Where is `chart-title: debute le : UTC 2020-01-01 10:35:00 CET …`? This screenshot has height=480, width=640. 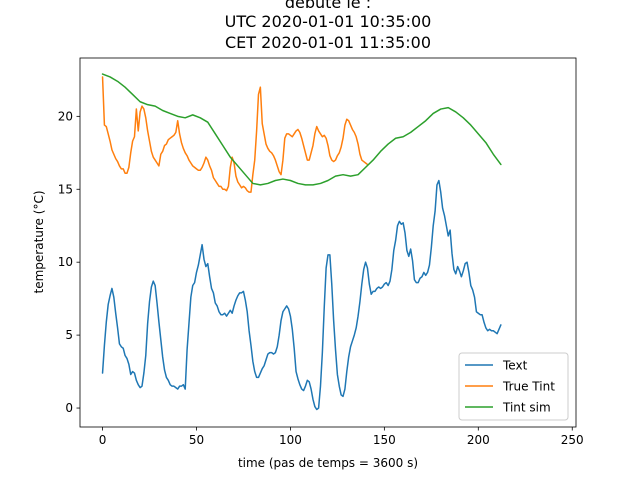 chart-title: debute le : UTC 2020-01-01 10:35:00 CET … is located at coordinates (328, 26).